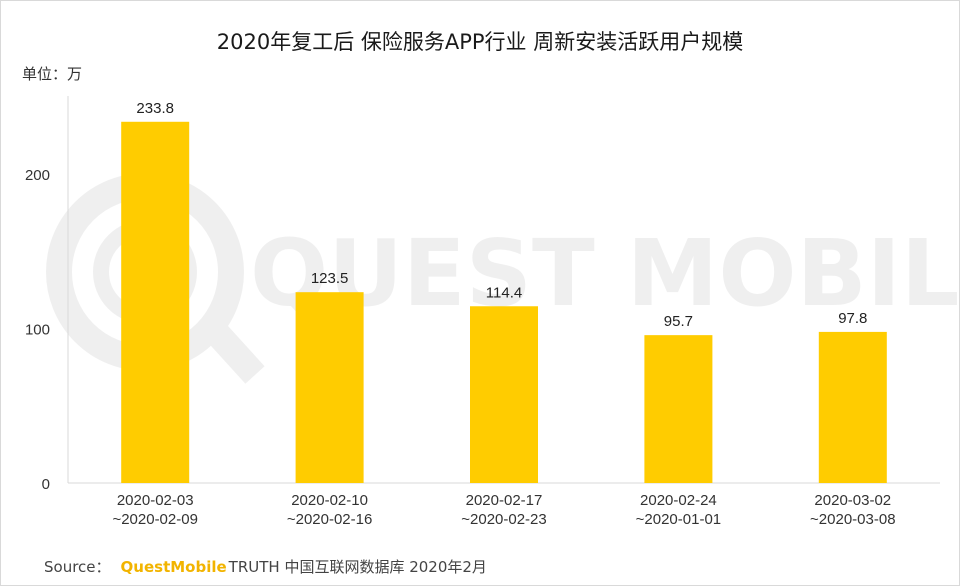  I want to click on x-tick-label: ~2020-02-16, so click(330, 519).